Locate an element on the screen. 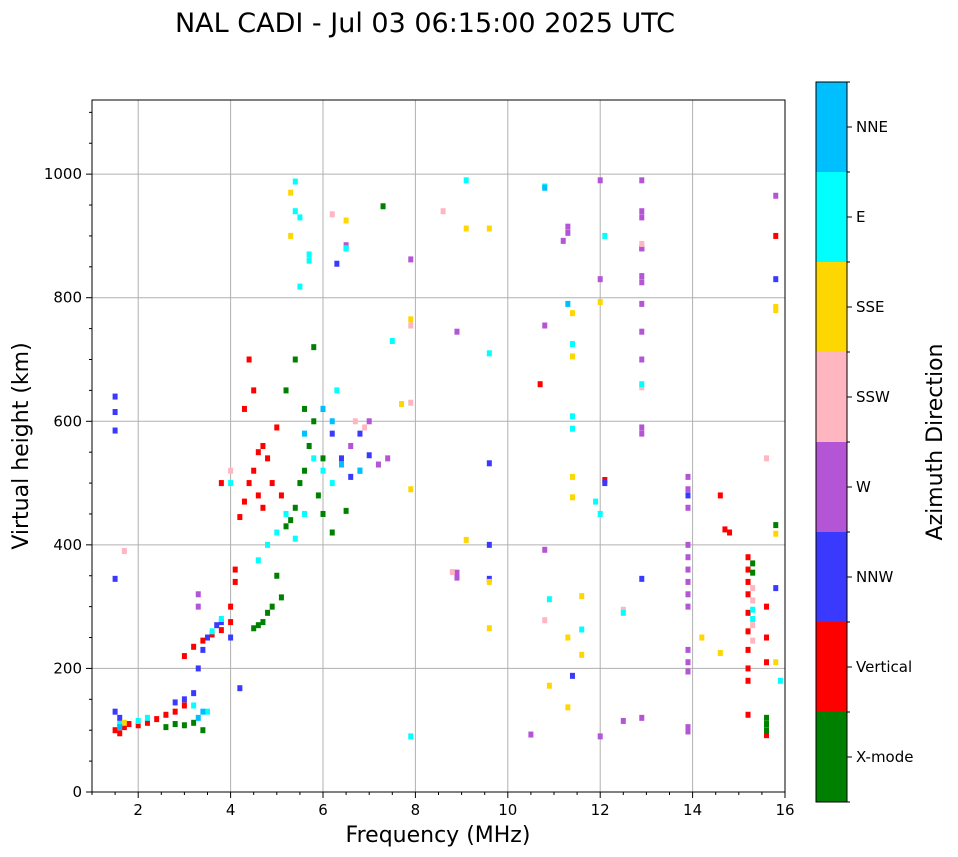  colorbar-segment-e is located at coordinates (831, 217).